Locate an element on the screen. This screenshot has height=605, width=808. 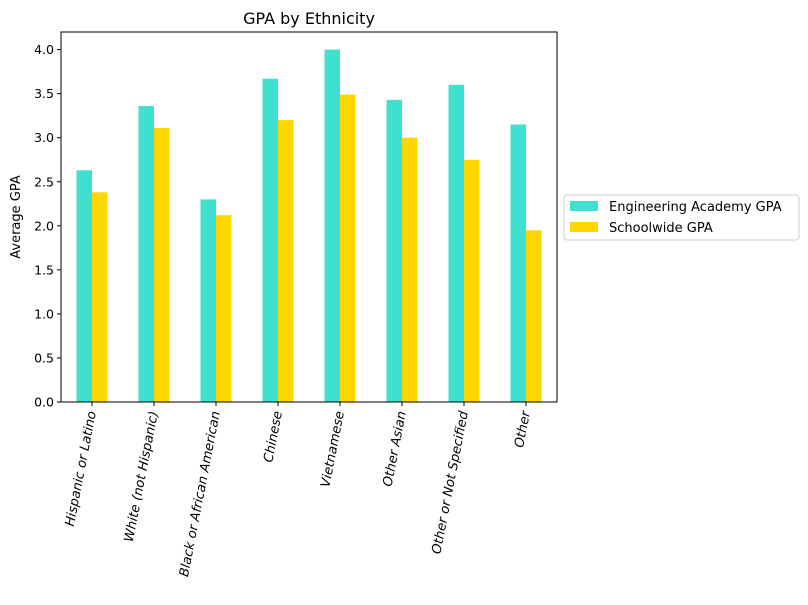
legend-box is located at coordinates (681, 217).